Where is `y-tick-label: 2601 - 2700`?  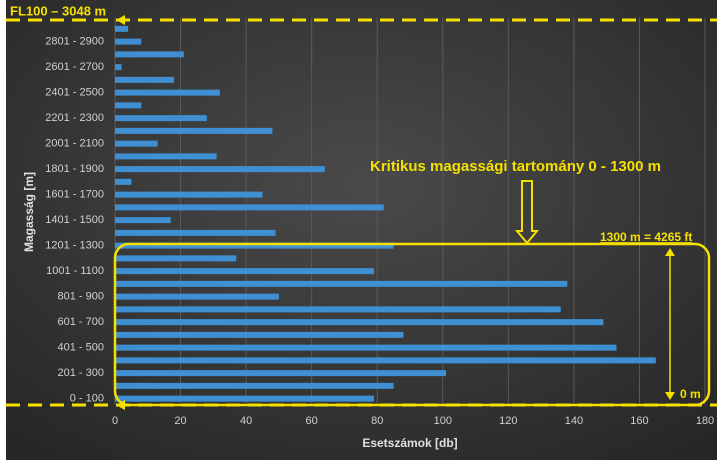 y-tick-label: 2601 - 2700 is located at coordinates (74, 67).